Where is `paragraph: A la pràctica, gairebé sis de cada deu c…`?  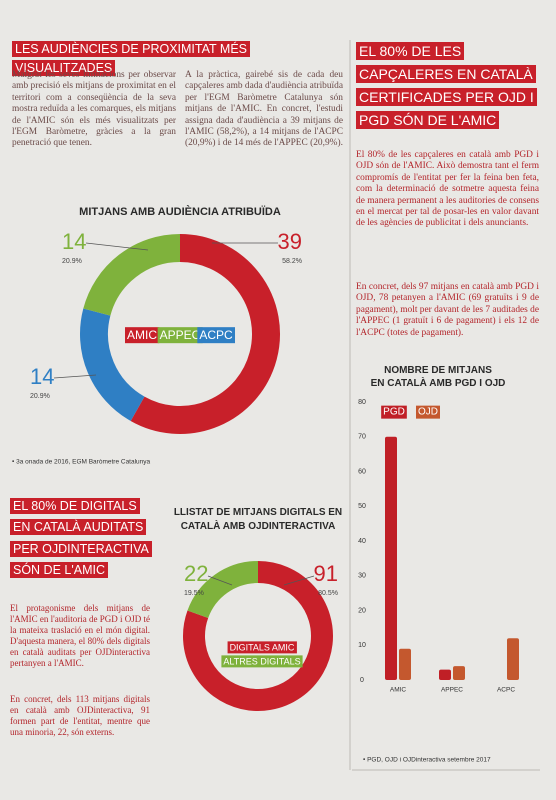
paragraph: A la pràctica, gairebé sis de cada deu c… is located at coordinates (264, 109).